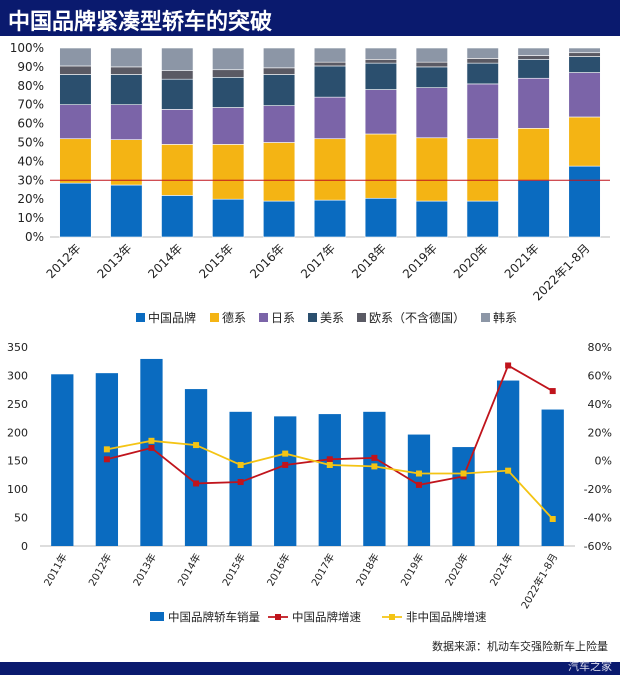  I want to click on right-y-tick-label: -60%, so click(598, 546).